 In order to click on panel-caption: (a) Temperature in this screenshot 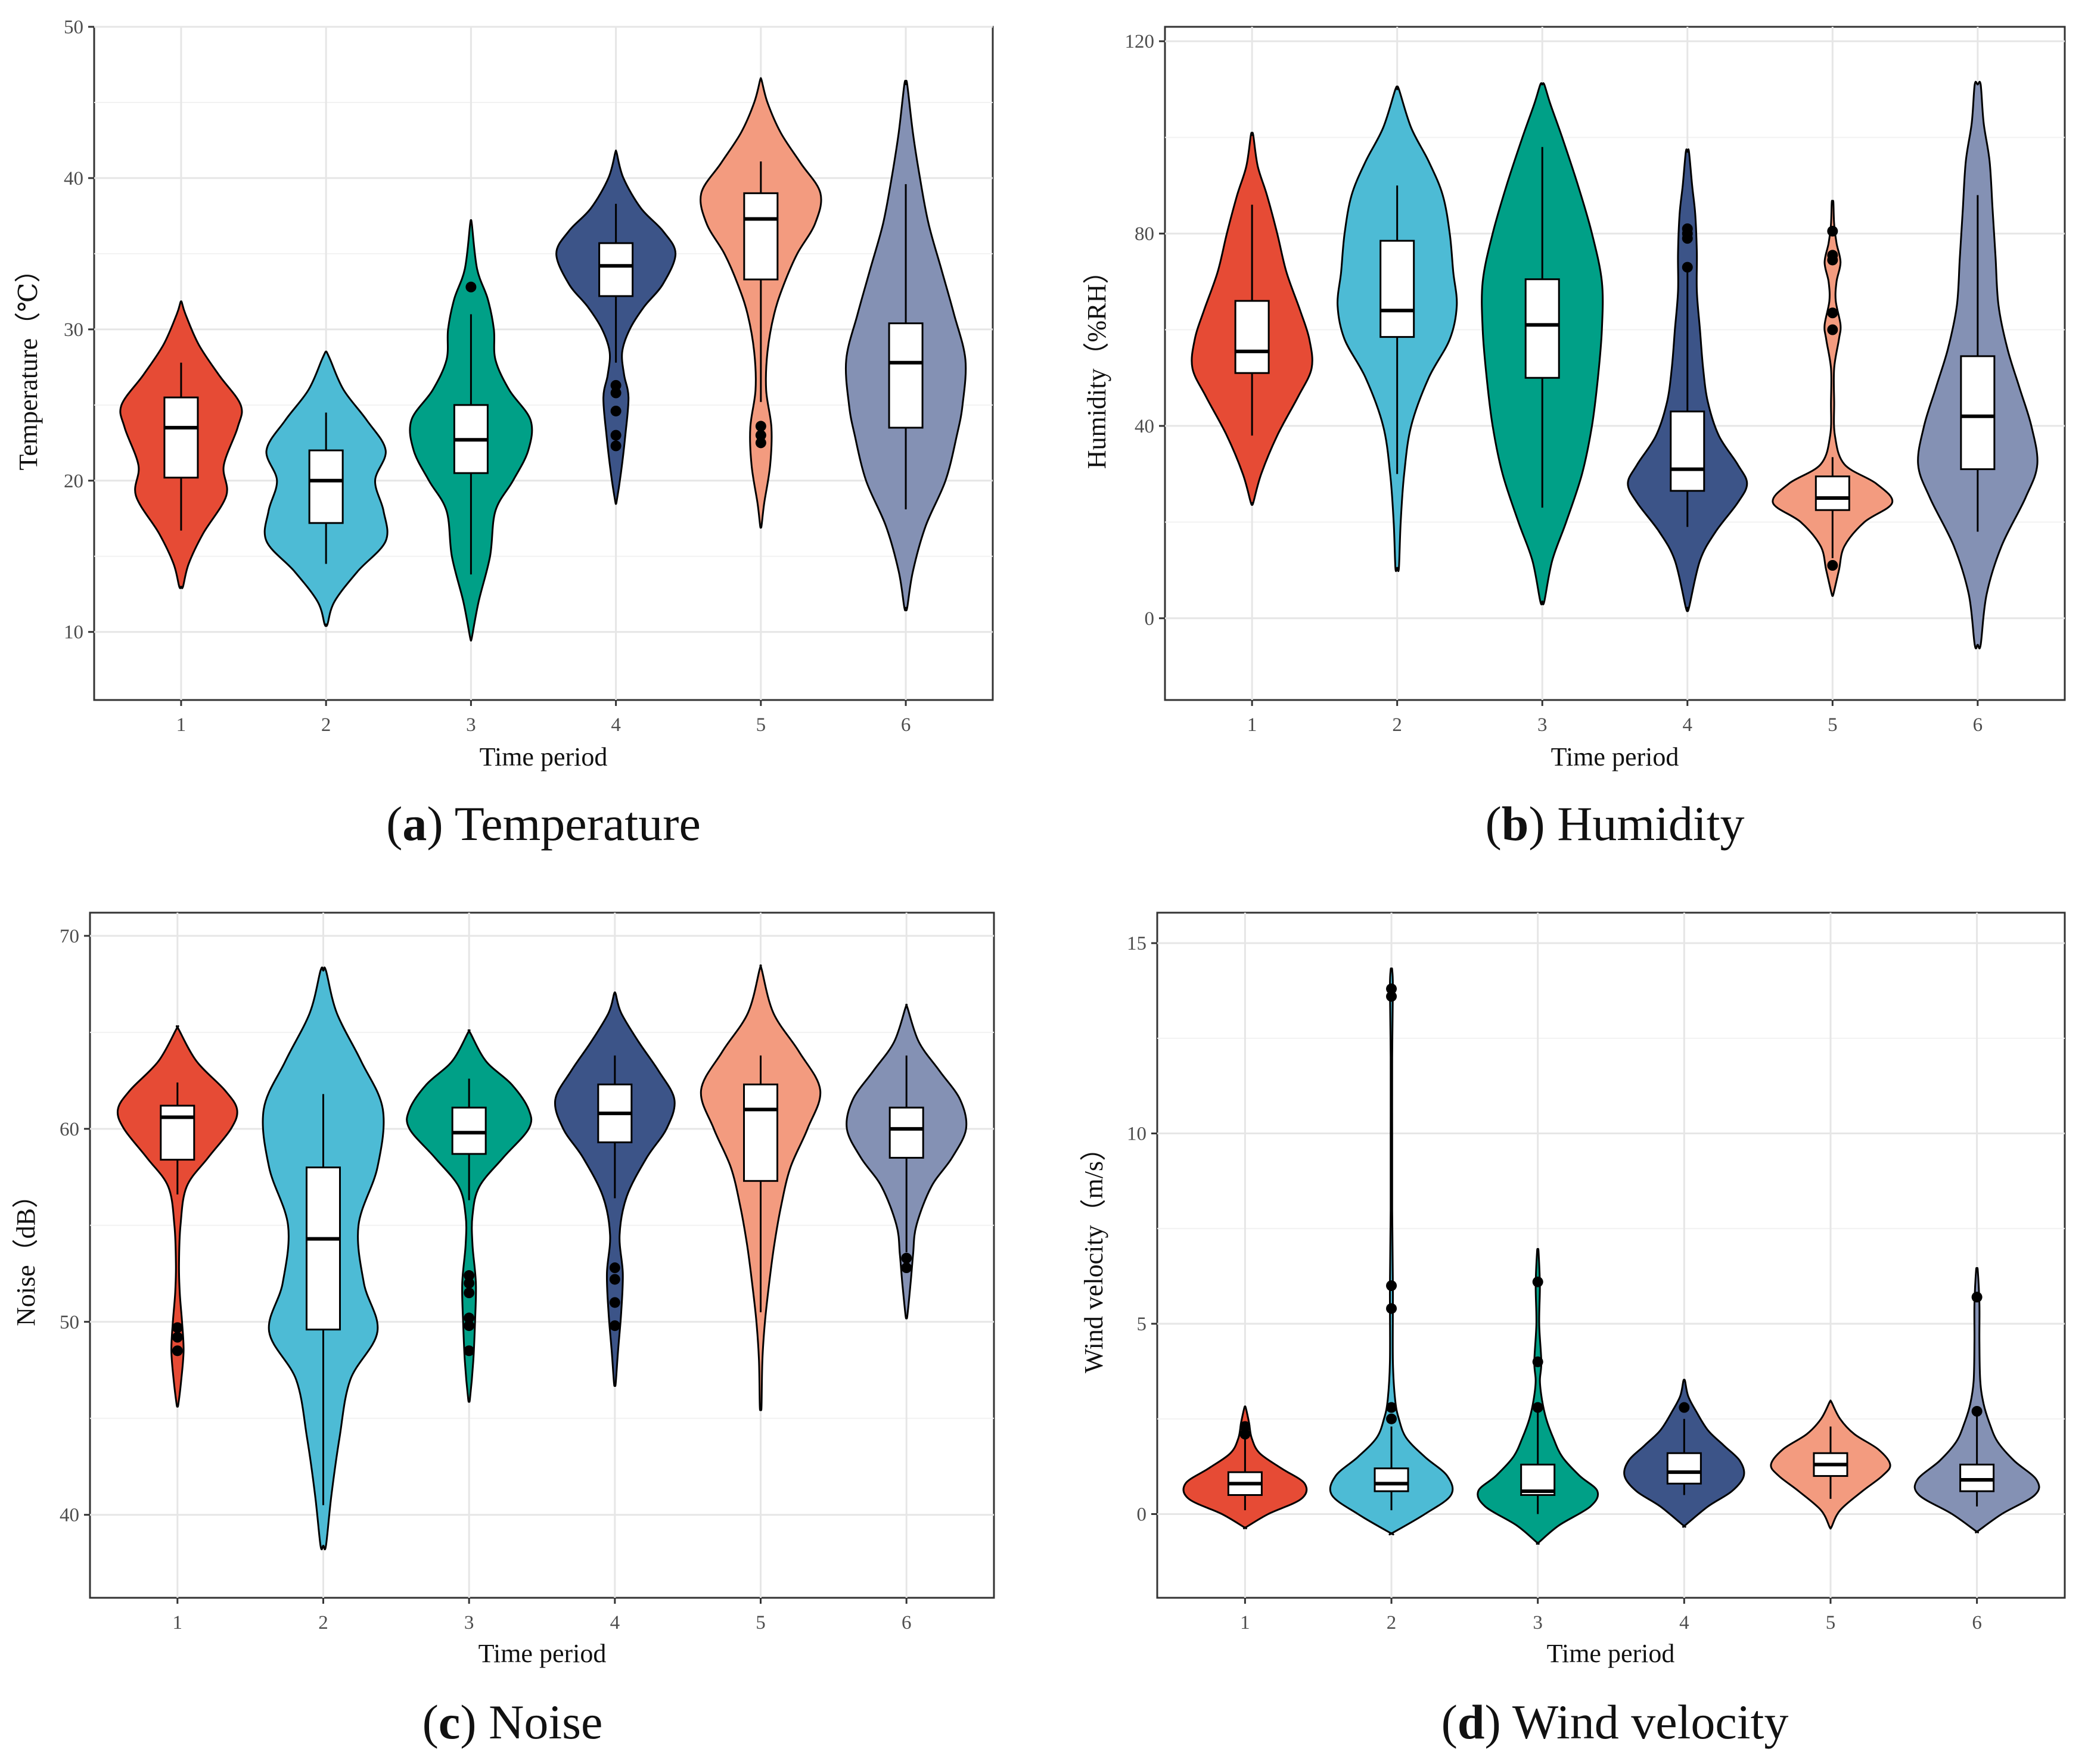, I will do `click(543, 824)`.